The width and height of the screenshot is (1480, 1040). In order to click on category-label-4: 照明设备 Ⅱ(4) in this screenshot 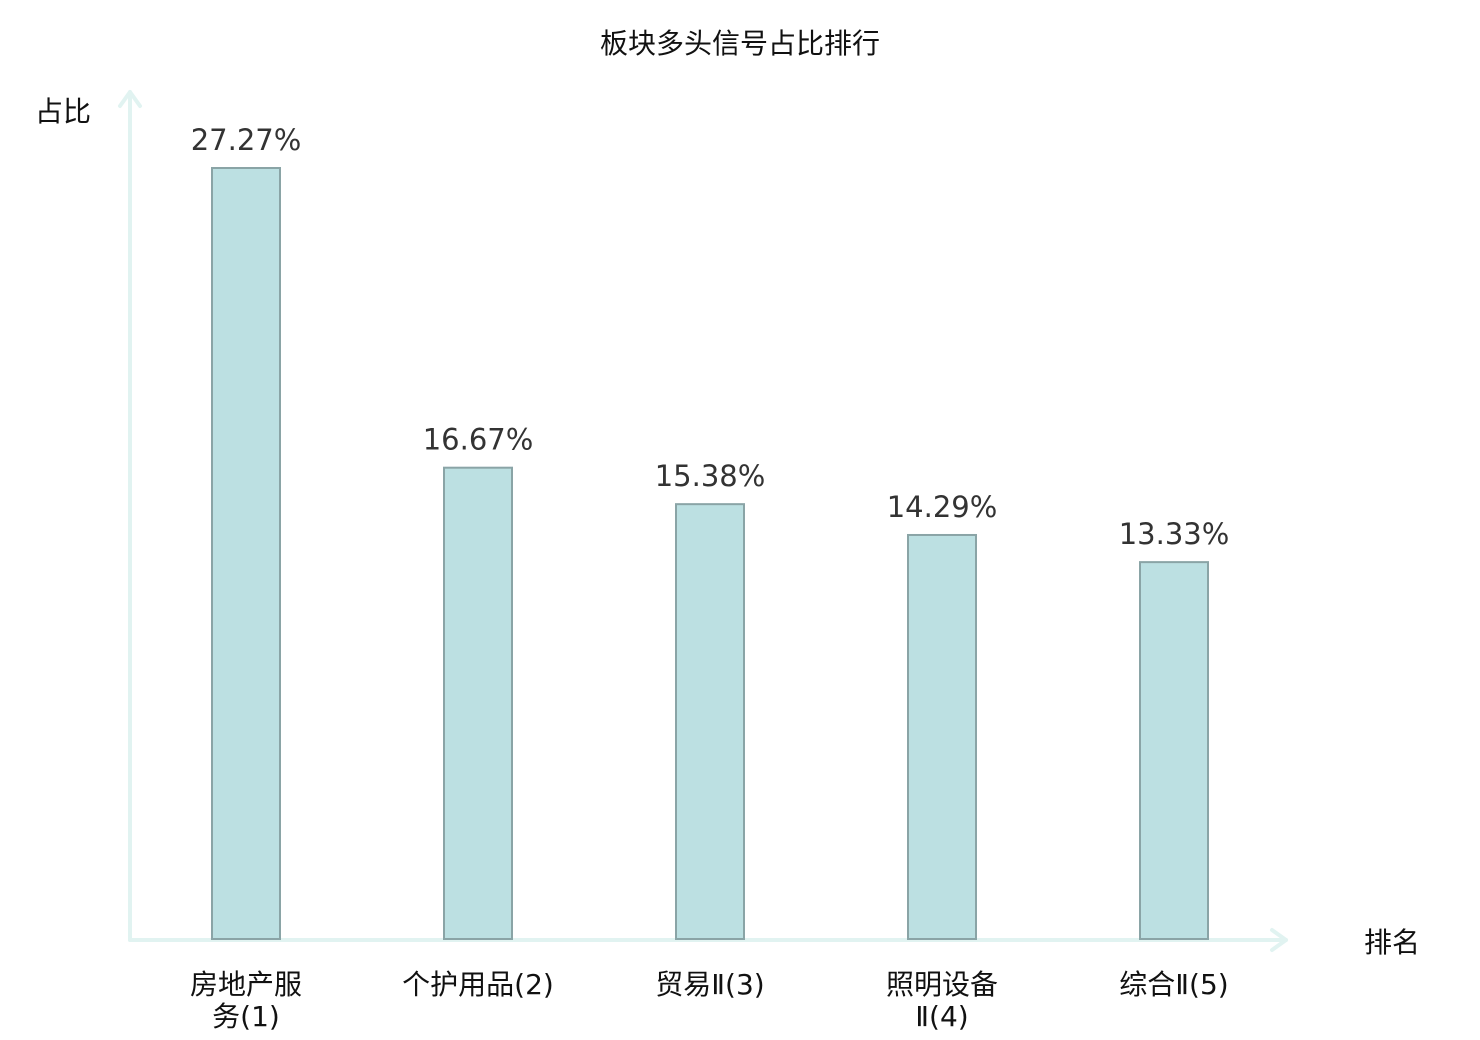, I will do `click(942, 1000)`.